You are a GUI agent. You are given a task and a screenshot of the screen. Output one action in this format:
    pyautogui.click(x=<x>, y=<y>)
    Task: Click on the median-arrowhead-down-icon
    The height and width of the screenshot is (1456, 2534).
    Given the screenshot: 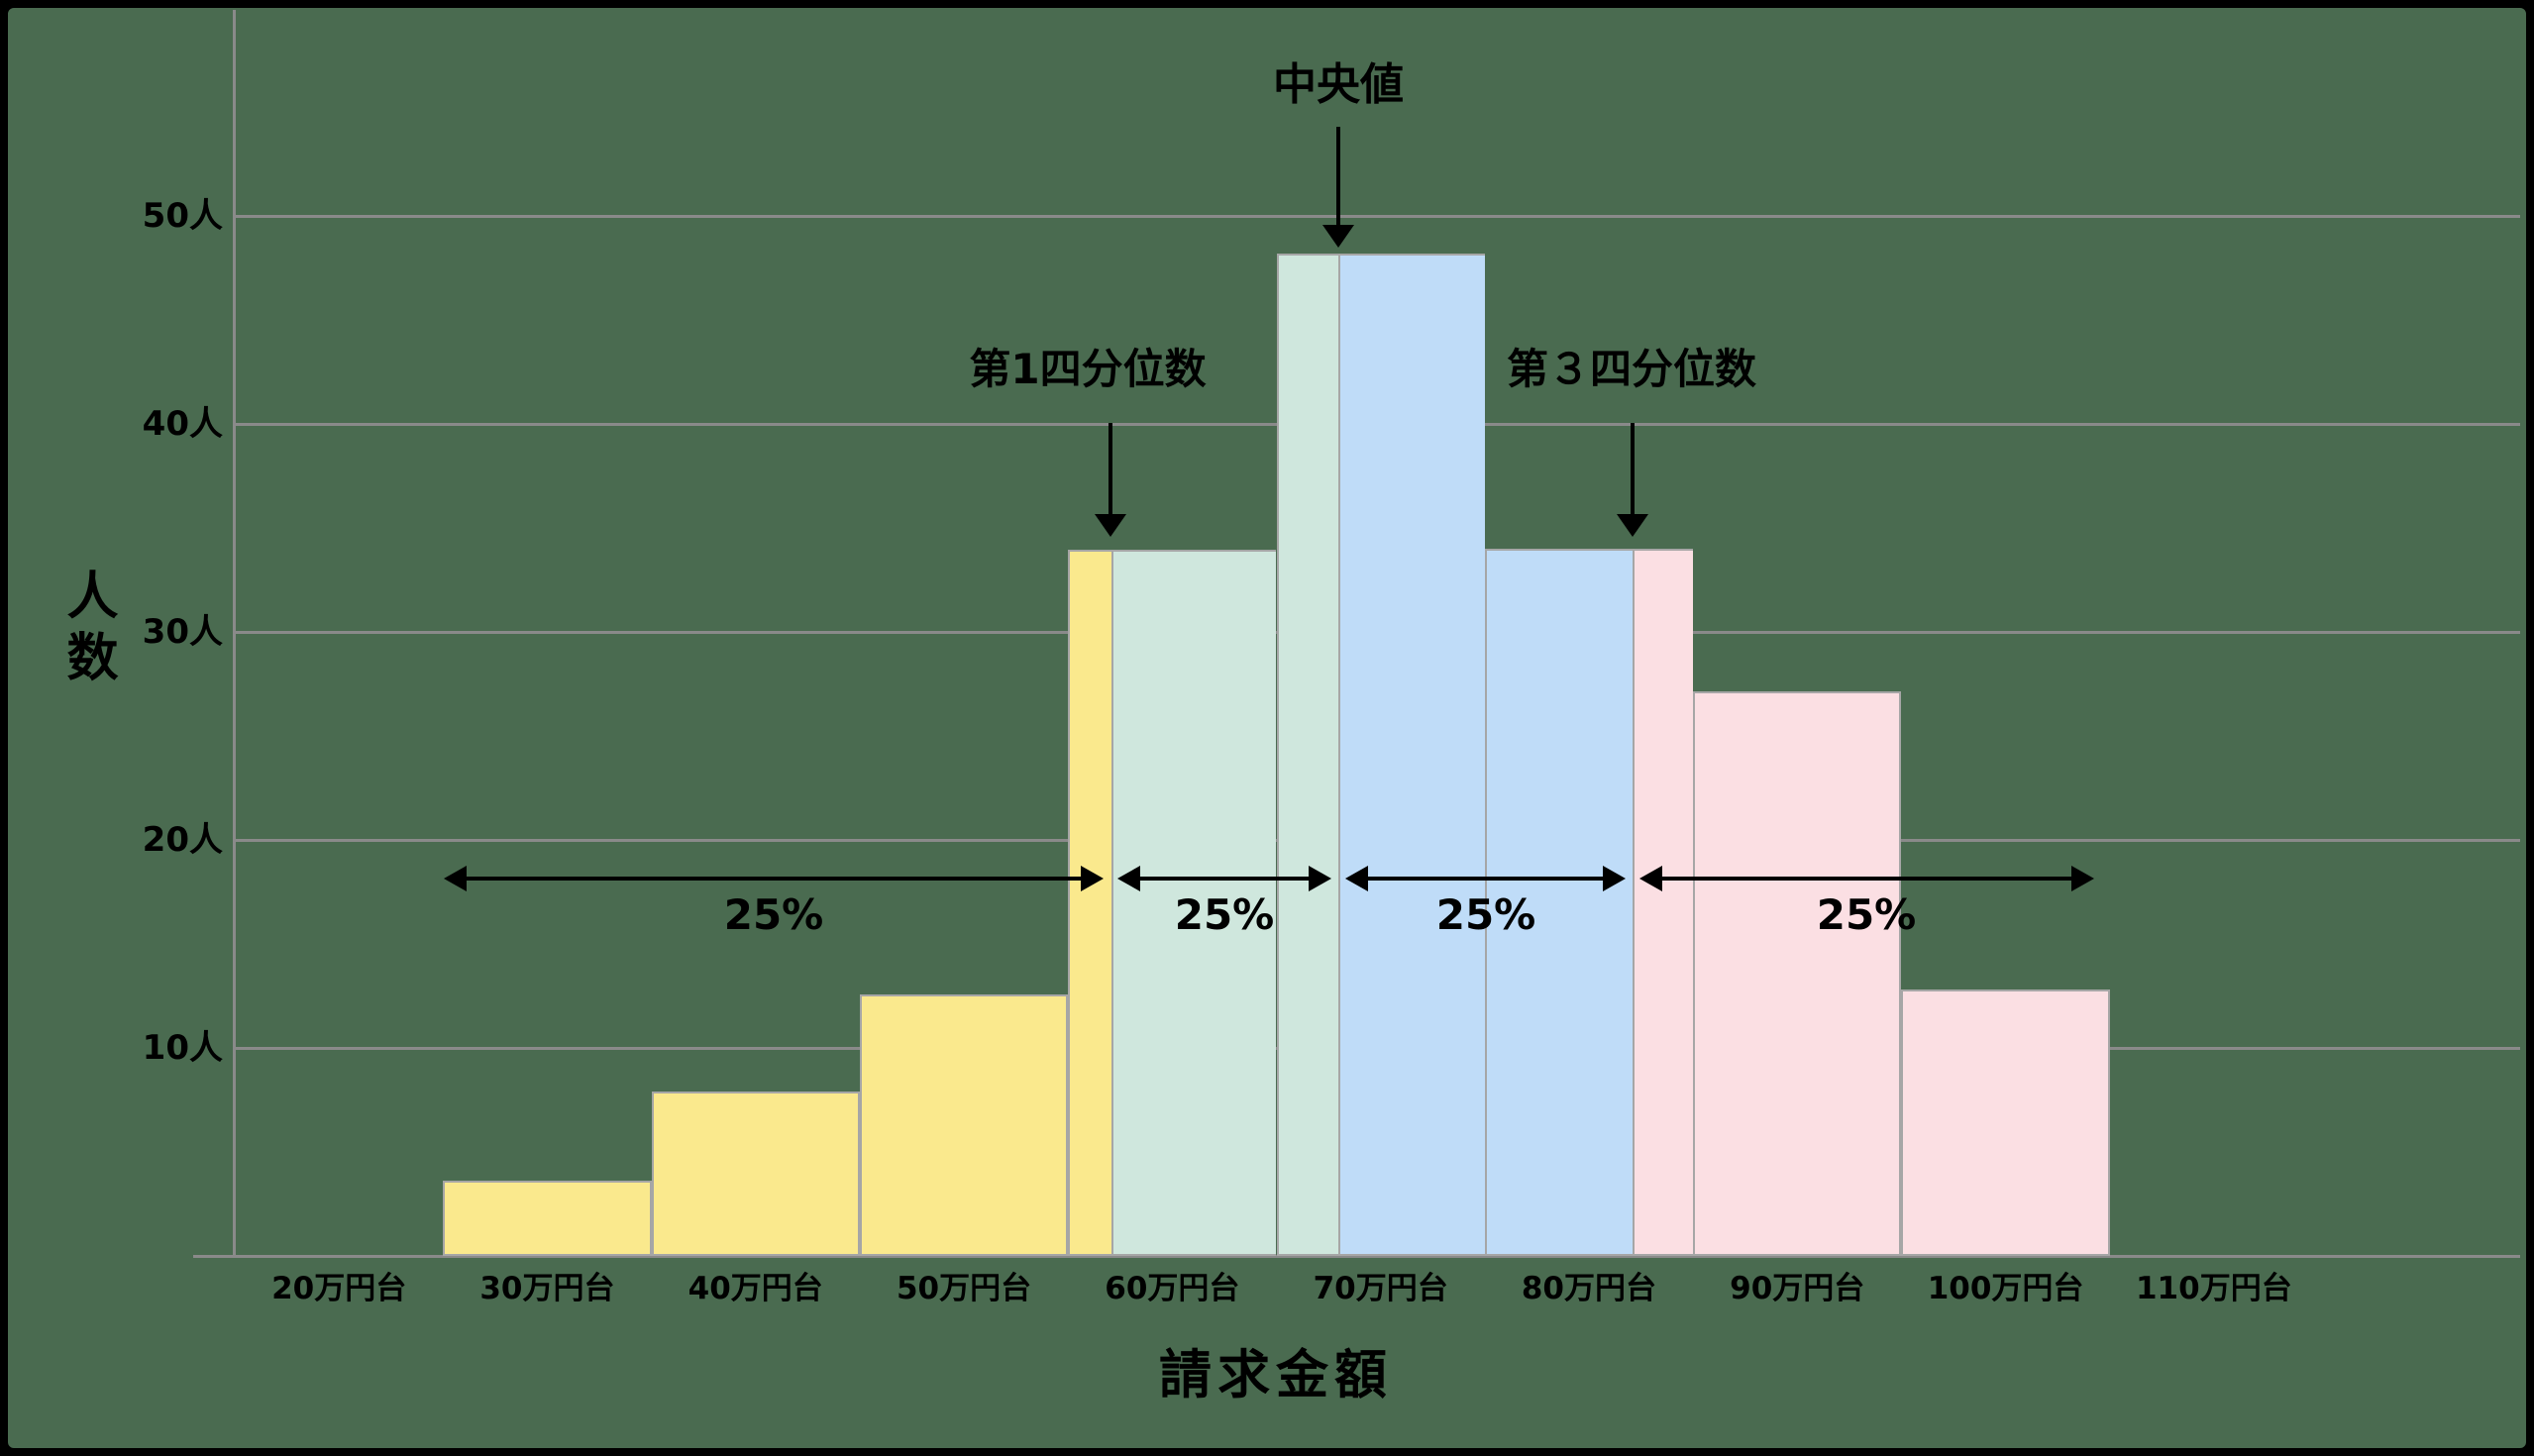 What is the action you would take?
    pyautogui.click(x=1338, y=236)
    